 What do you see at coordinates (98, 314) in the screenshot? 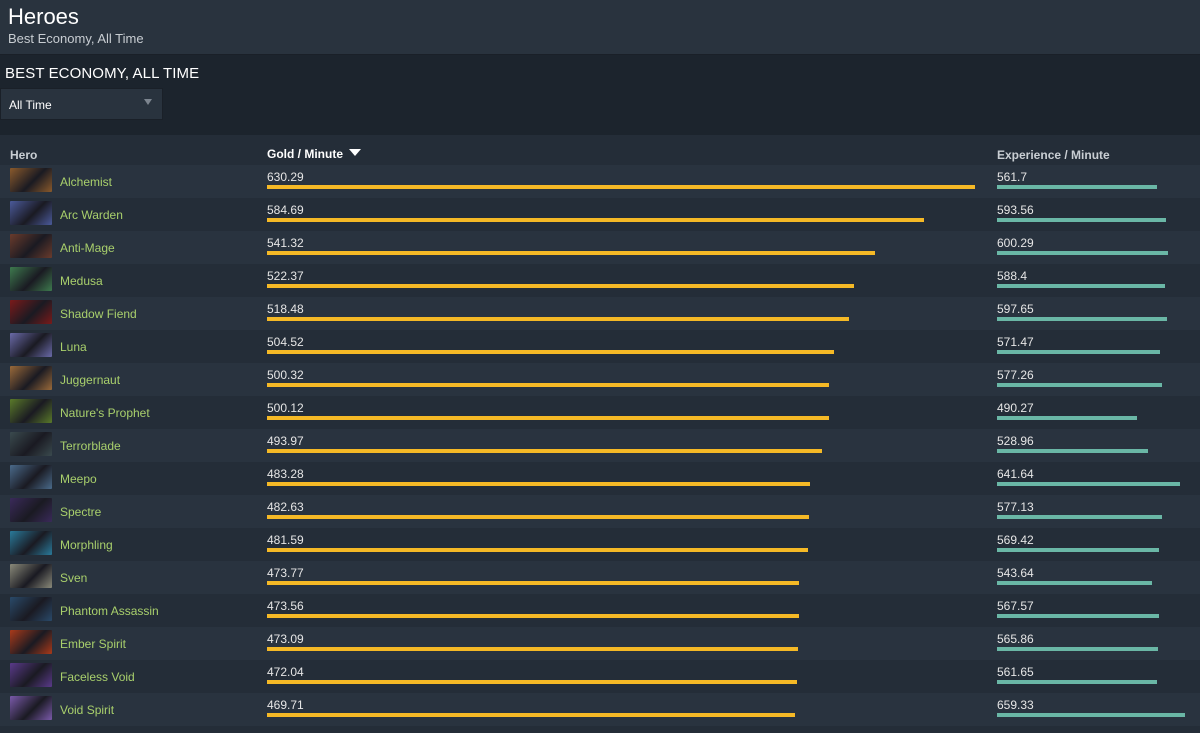
I see `hero-name-link: Shadow Fiend` at bounding box center [98, 314].